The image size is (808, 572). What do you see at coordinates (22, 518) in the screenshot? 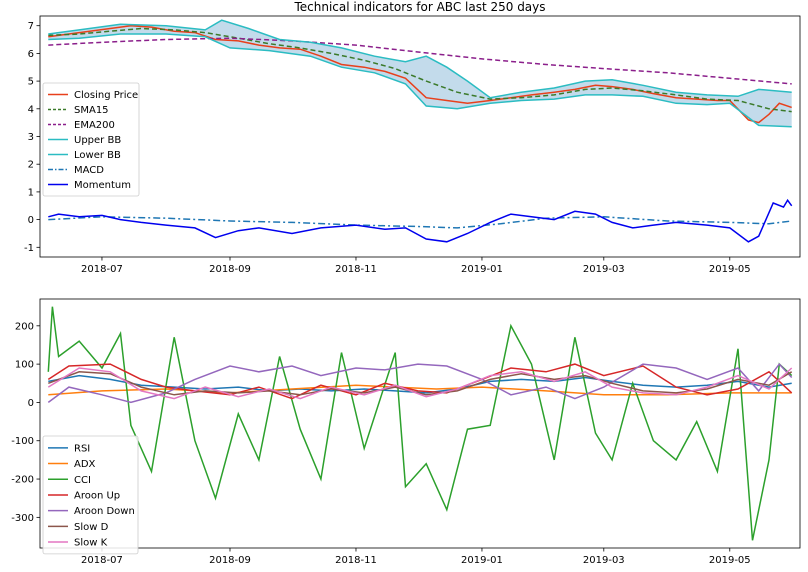
I see `y-tick-label: -300` at bounding box center [22, 518].